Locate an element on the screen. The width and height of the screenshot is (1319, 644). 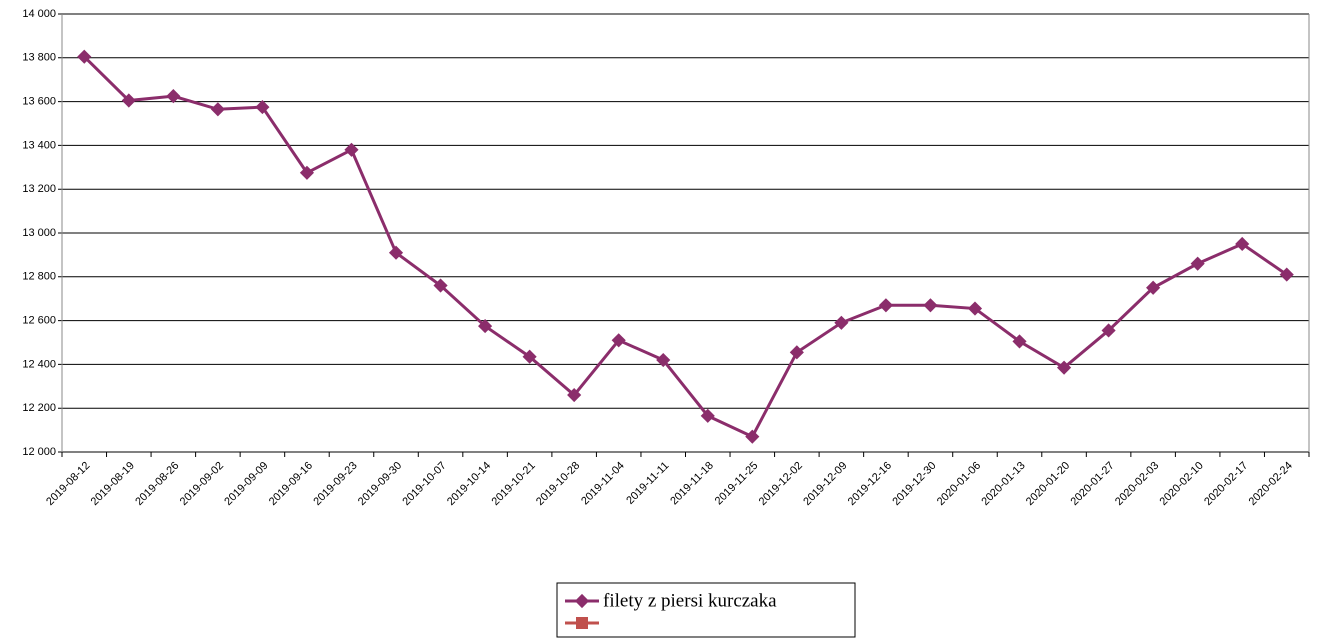
y-tick-label: 12 200 is located at coordinates (39, 408).